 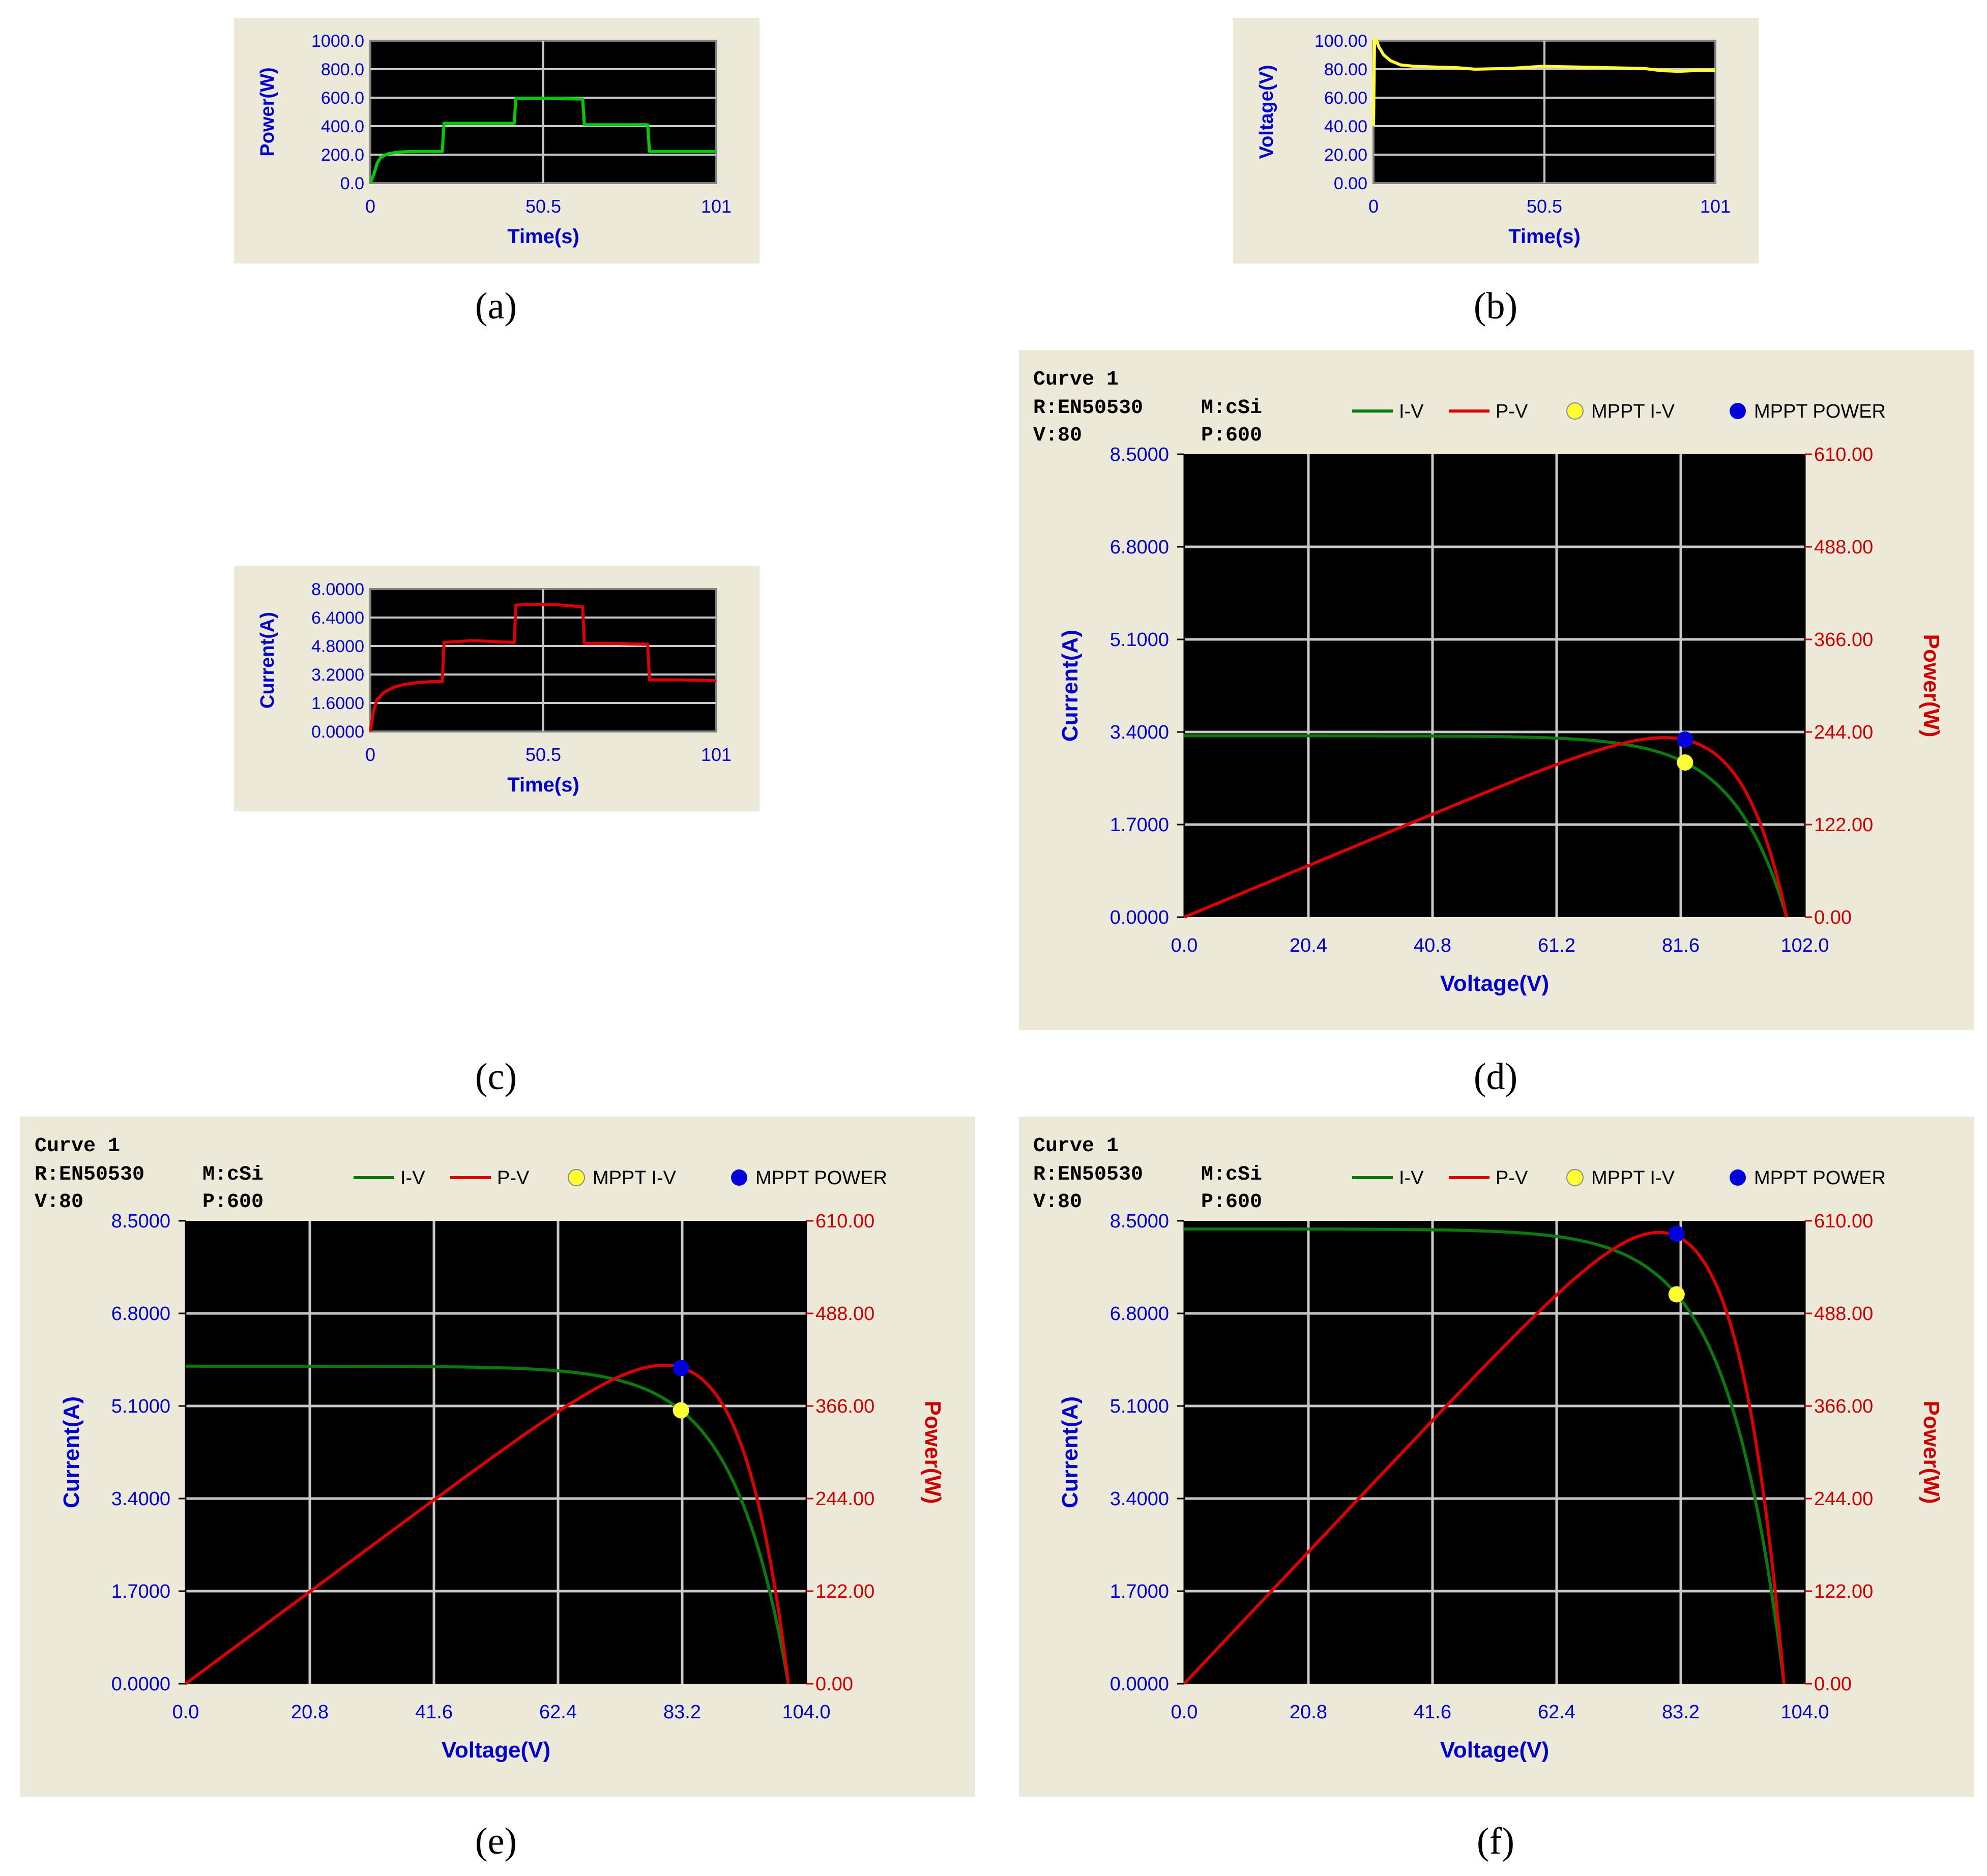 What do you see at coordinates (370, 206) in the screenshot?
I see `x-tick-label: 0` at bounding box center [370, 206].